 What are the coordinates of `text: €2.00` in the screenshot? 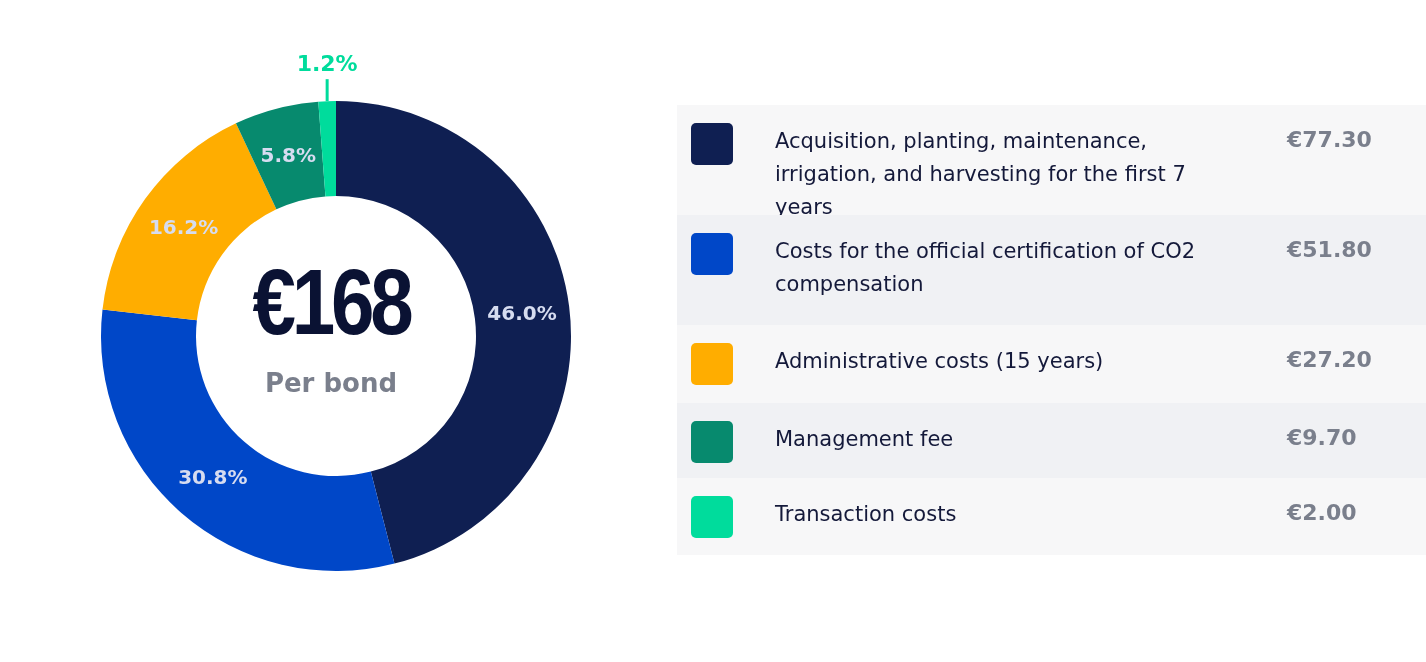 It's located at (1322, 512).